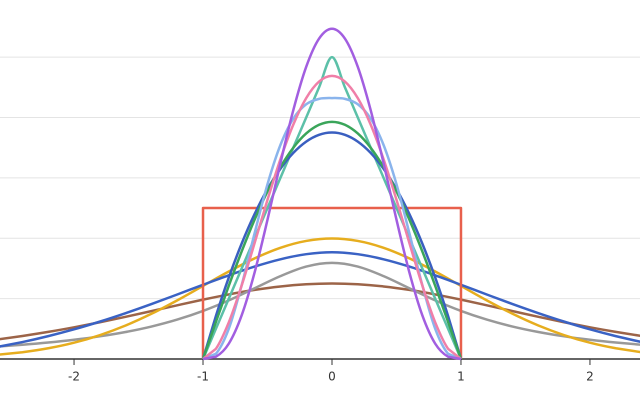 The image size is (640, 404). What do you see at coordinates (590, 377) in the screenshot?
I see `x-tick-label: 2` at bounding box center [590, 377].